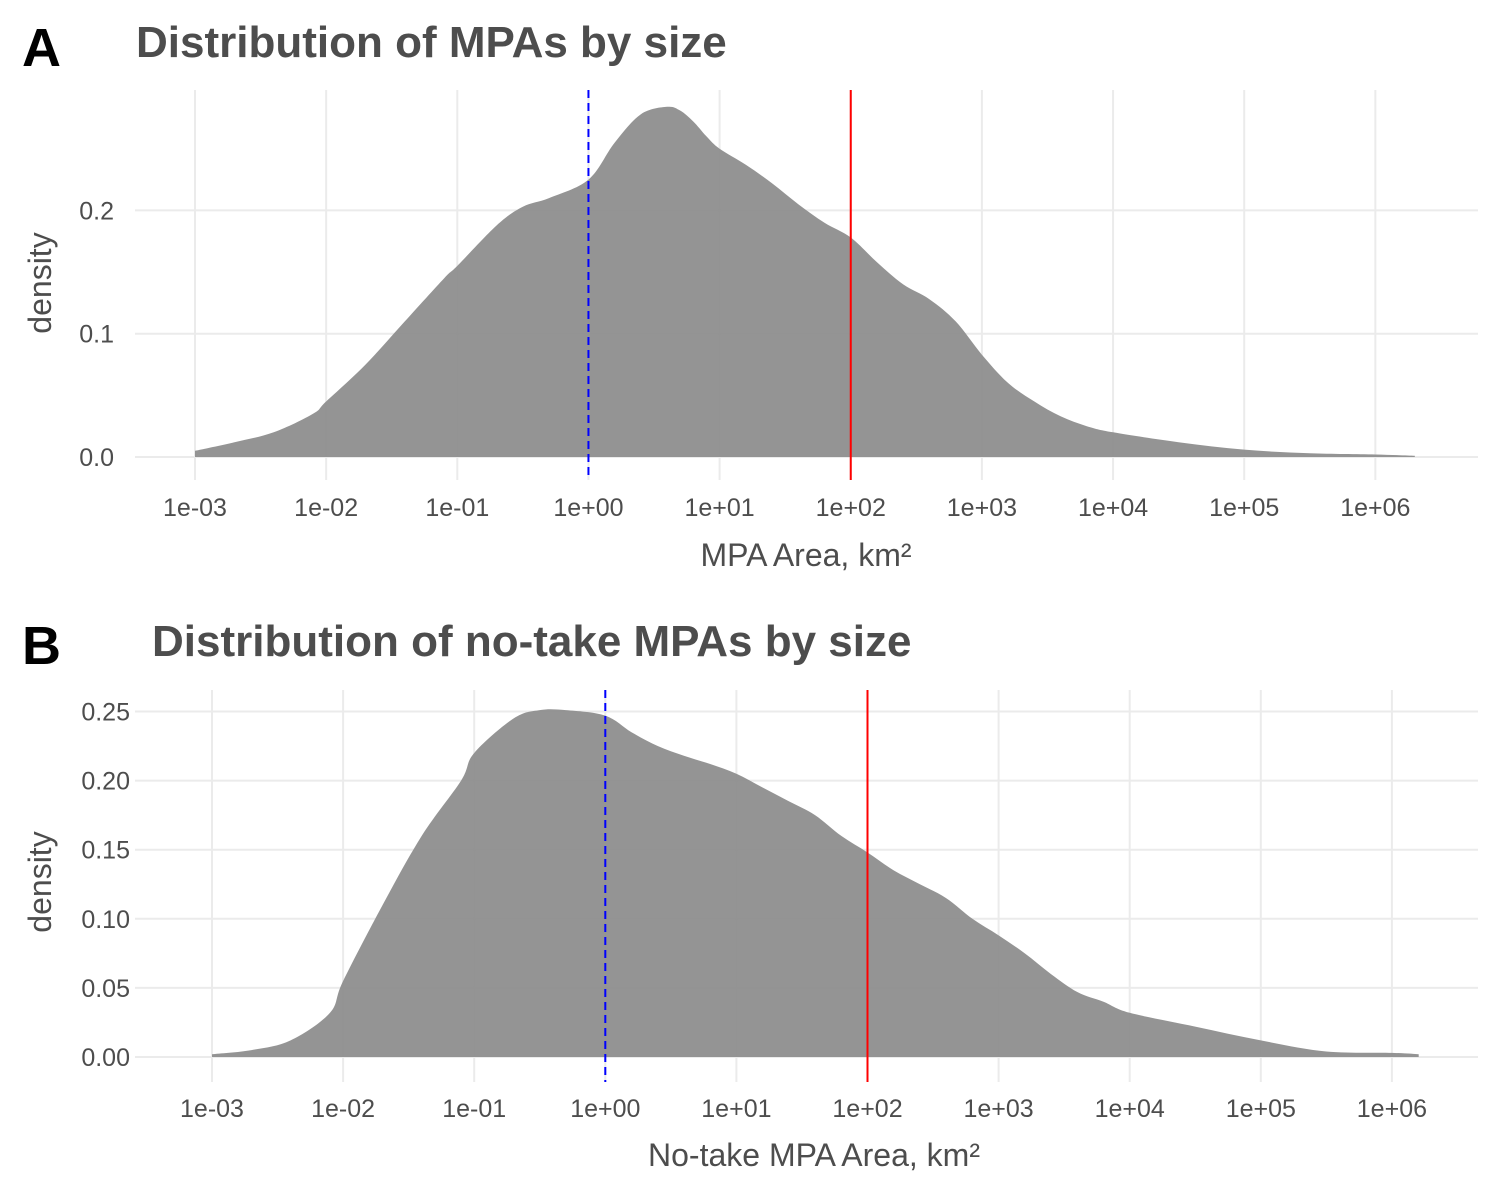 The height and width of the screenshot is (1200, 1500). Describe the element at coordinates (588, 508) in the screenshot. I see `x-tick-label-a: 1e+00` at that location.